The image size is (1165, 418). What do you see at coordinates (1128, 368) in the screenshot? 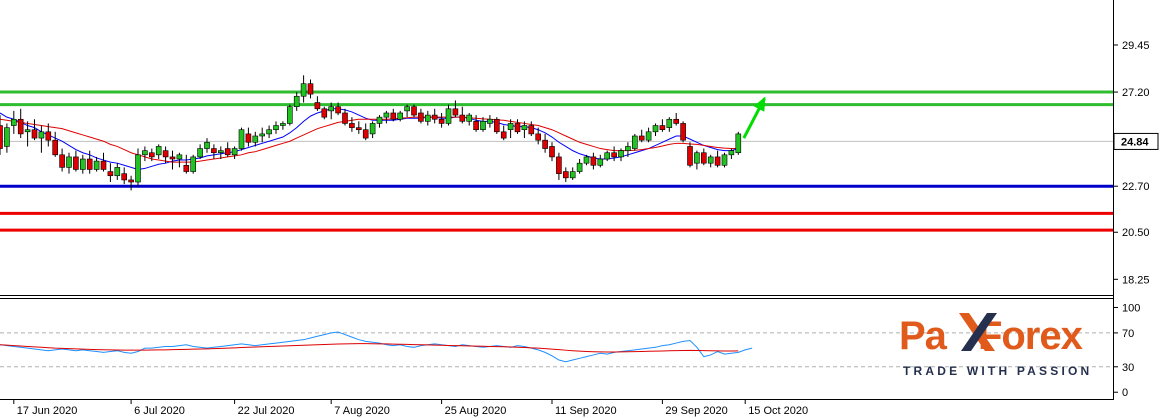
I see `indicator-tick-label: 30` at bounding box center [1128, 368].